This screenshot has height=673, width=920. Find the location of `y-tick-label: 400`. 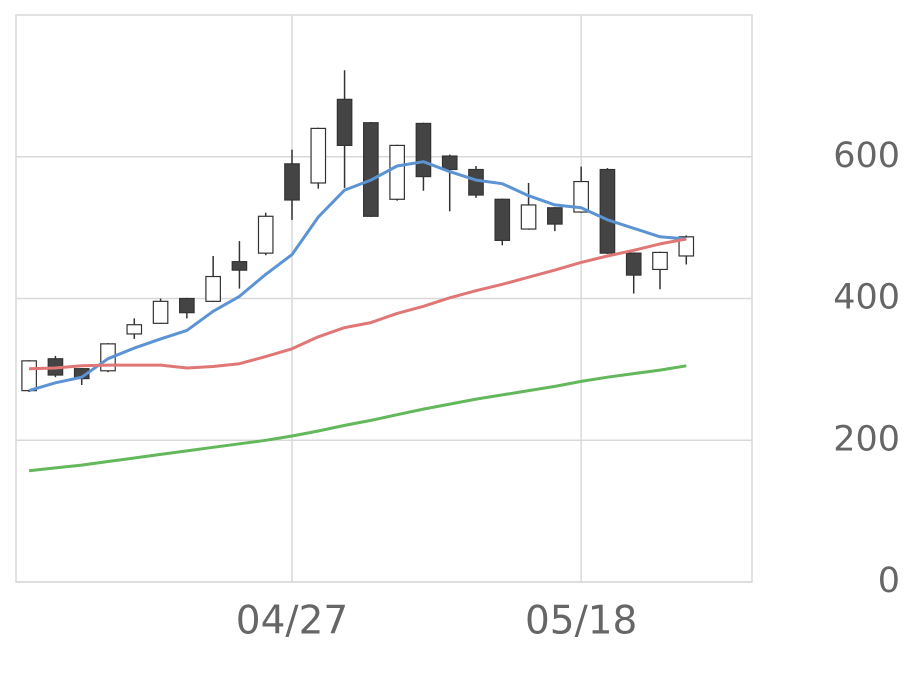

y-tick-label: 400 is located at coordinates (866, 298).